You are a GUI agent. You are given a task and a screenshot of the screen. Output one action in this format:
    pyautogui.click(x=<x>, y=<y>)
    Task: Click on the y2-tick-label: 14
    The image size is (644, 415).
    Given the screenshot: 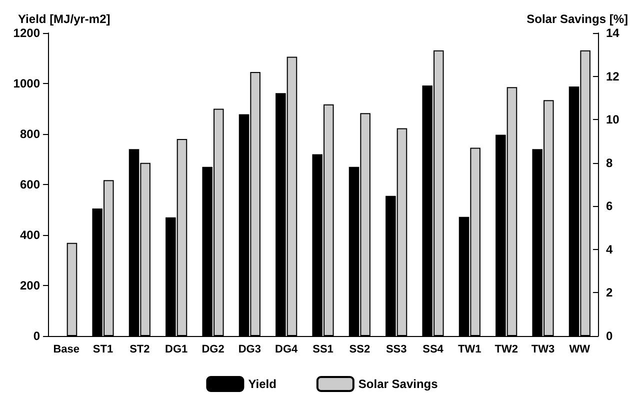 What is the action you would take?
    pyautogui.click(x=613, y=33)
    